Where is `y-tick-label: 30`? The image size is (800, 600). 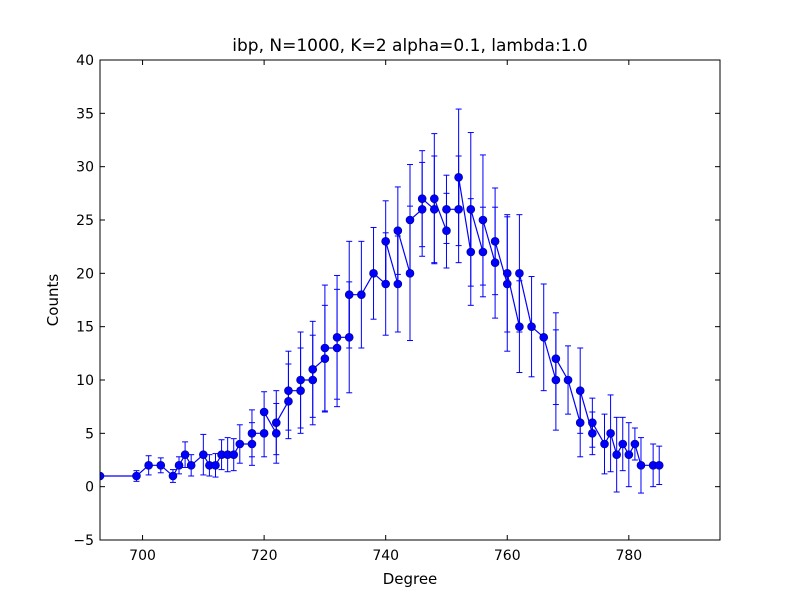 y-tick-label: 30 is located at coordinates (85, 168).